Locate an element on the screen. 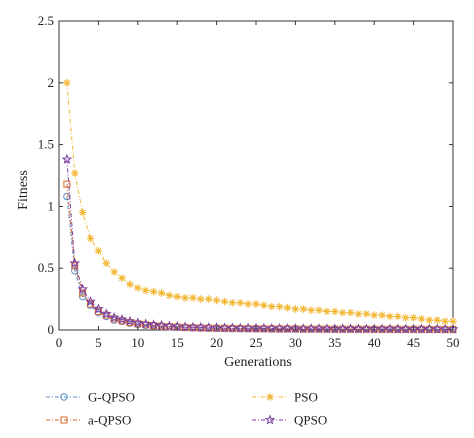 Image resolution: width=474 pixels, height=438 pixels. legend-label: G-QPSO is located at coordinates (111, 397).